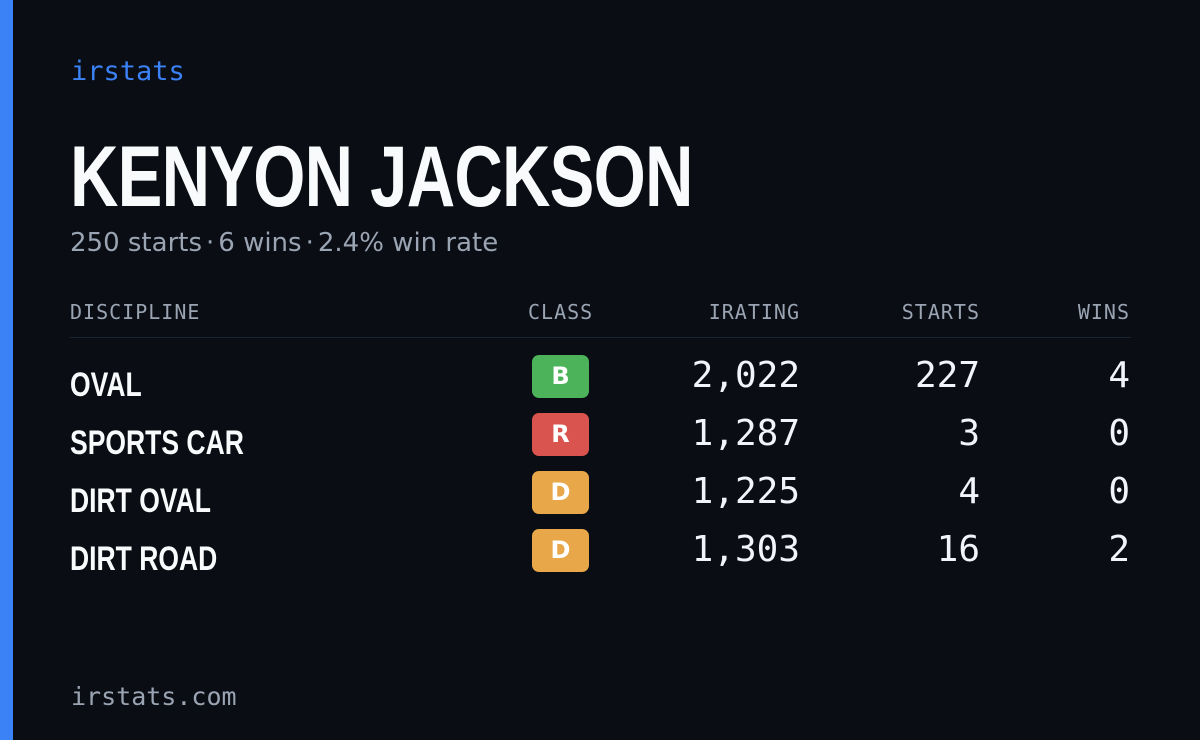 This screenshot has width=1200, height=740. I want to click on driver-name: KENYON JACKSON, so click(381, 177).